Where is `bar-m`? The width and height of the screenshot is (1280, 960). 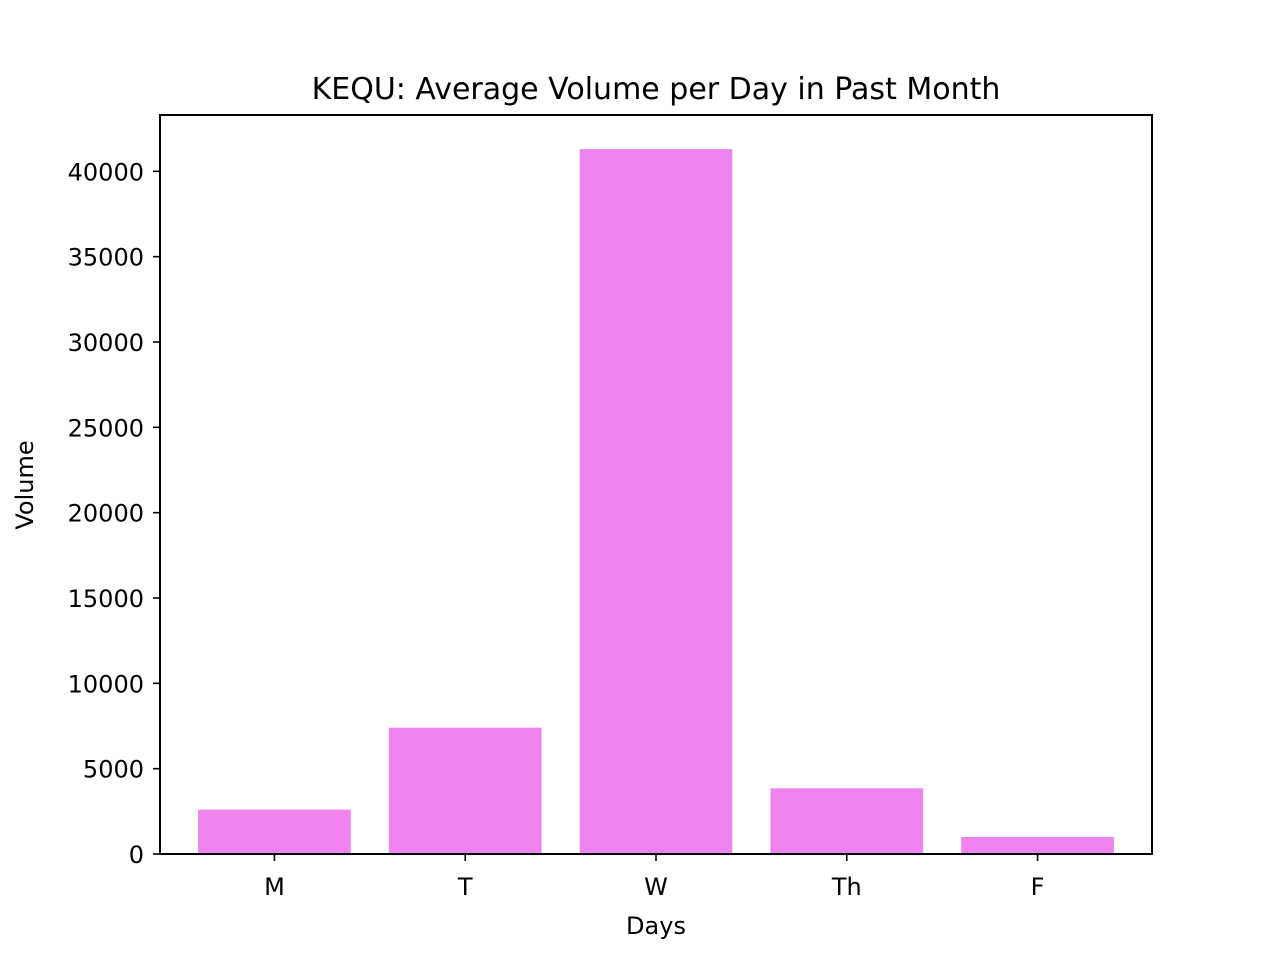 bar-m is located at coordinates (274, 831).